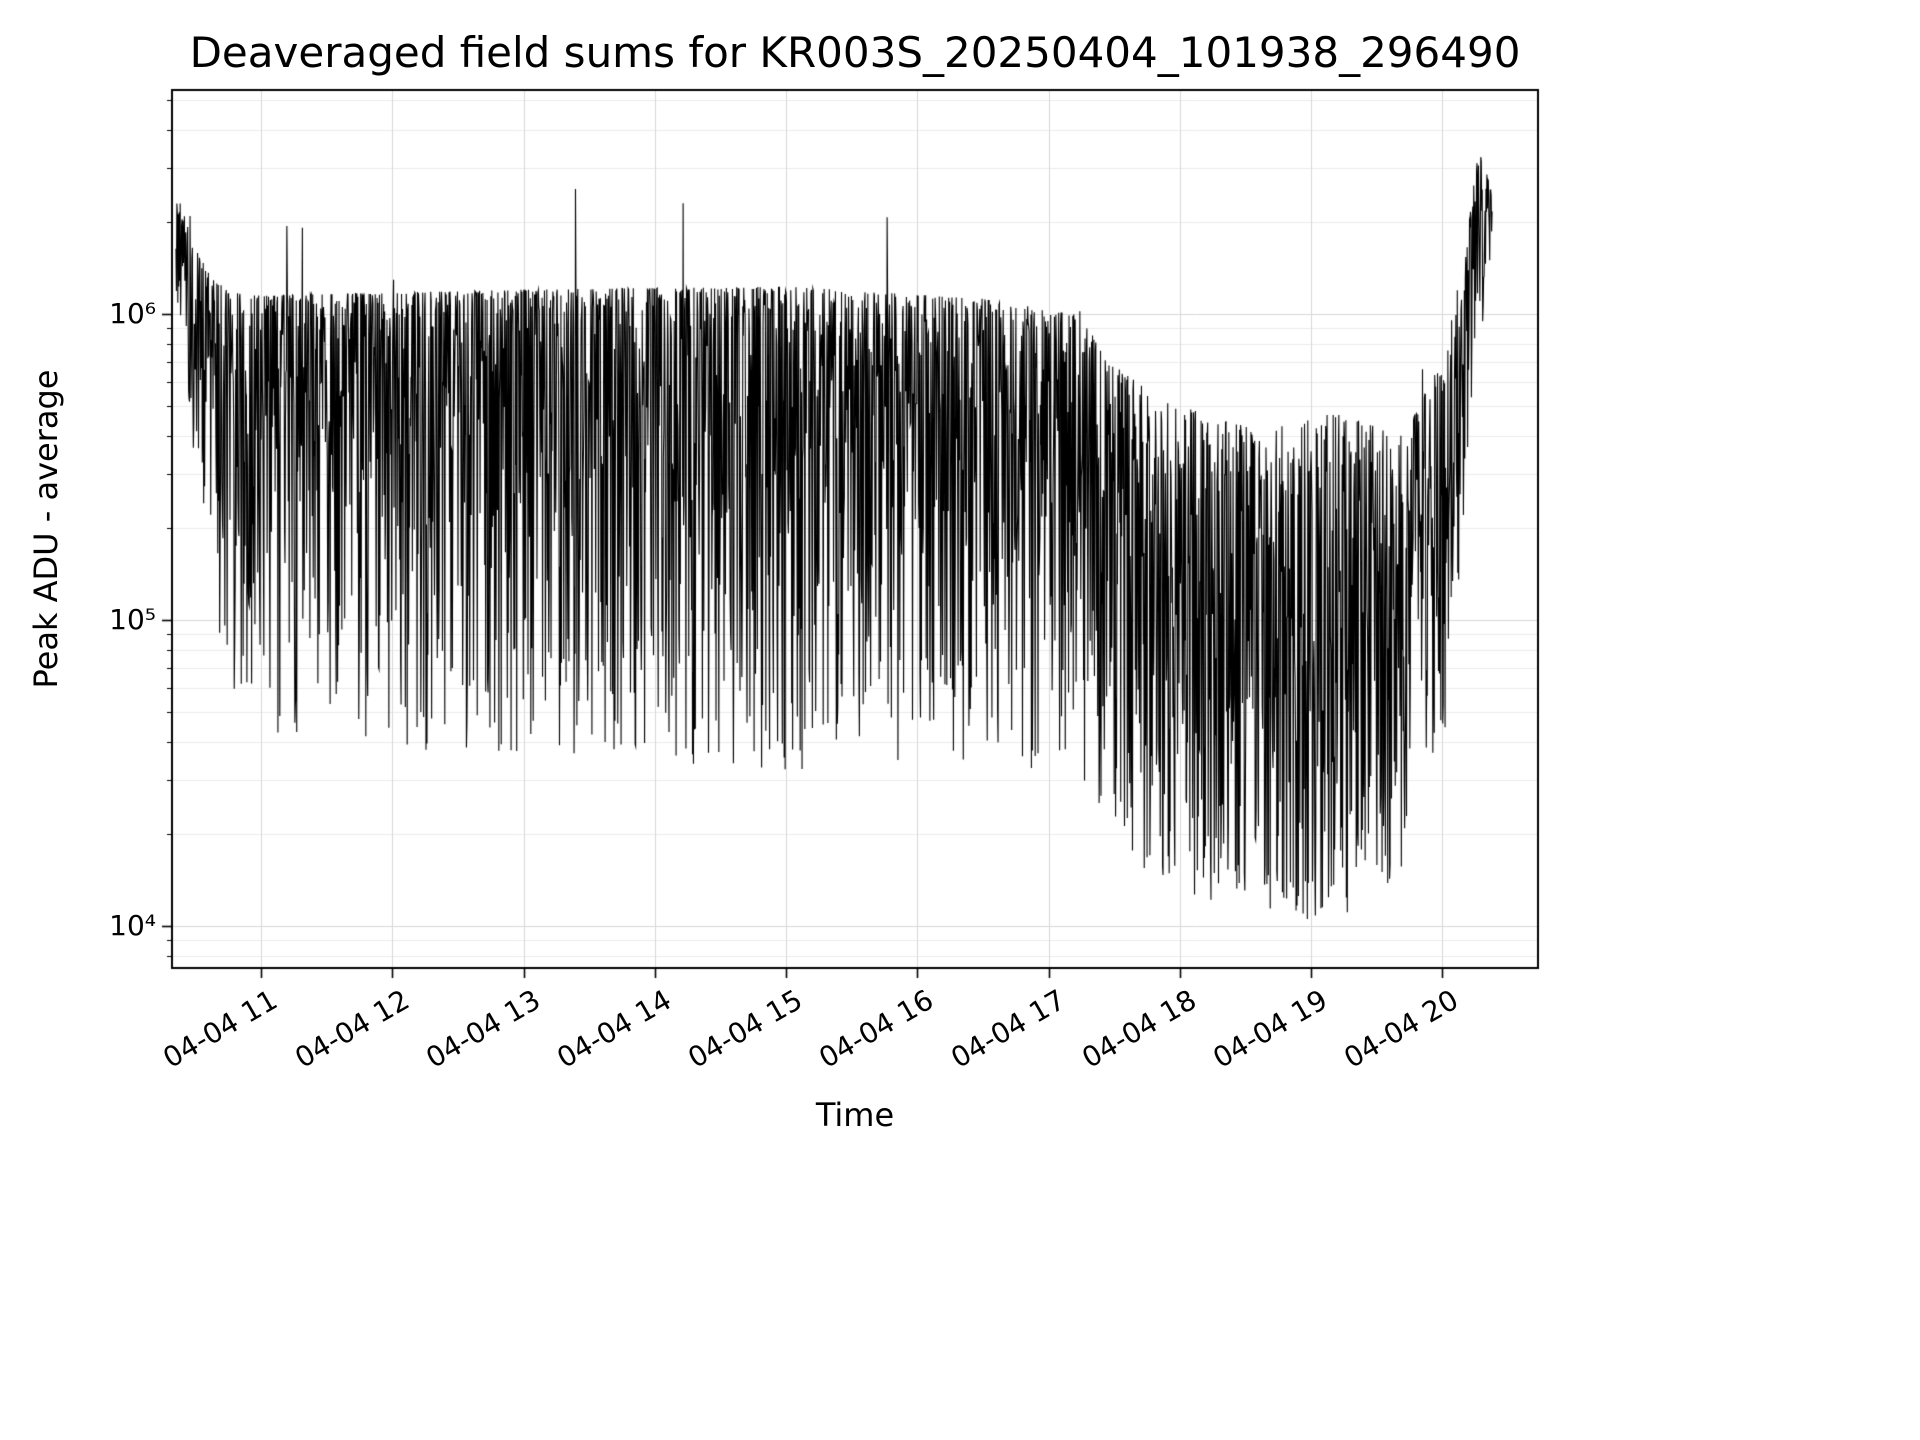 This screenshot has height=1440, width=1920. I want to click on y-tick-label: 10⁴, so click(132, 926).